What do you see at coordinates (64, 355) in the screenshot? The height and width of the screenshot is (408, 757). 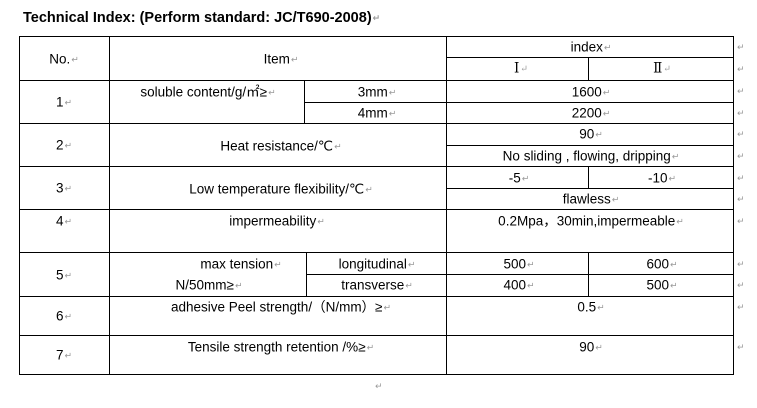 I see `row-7-number: 7↵` at bounding box center [64, 355].